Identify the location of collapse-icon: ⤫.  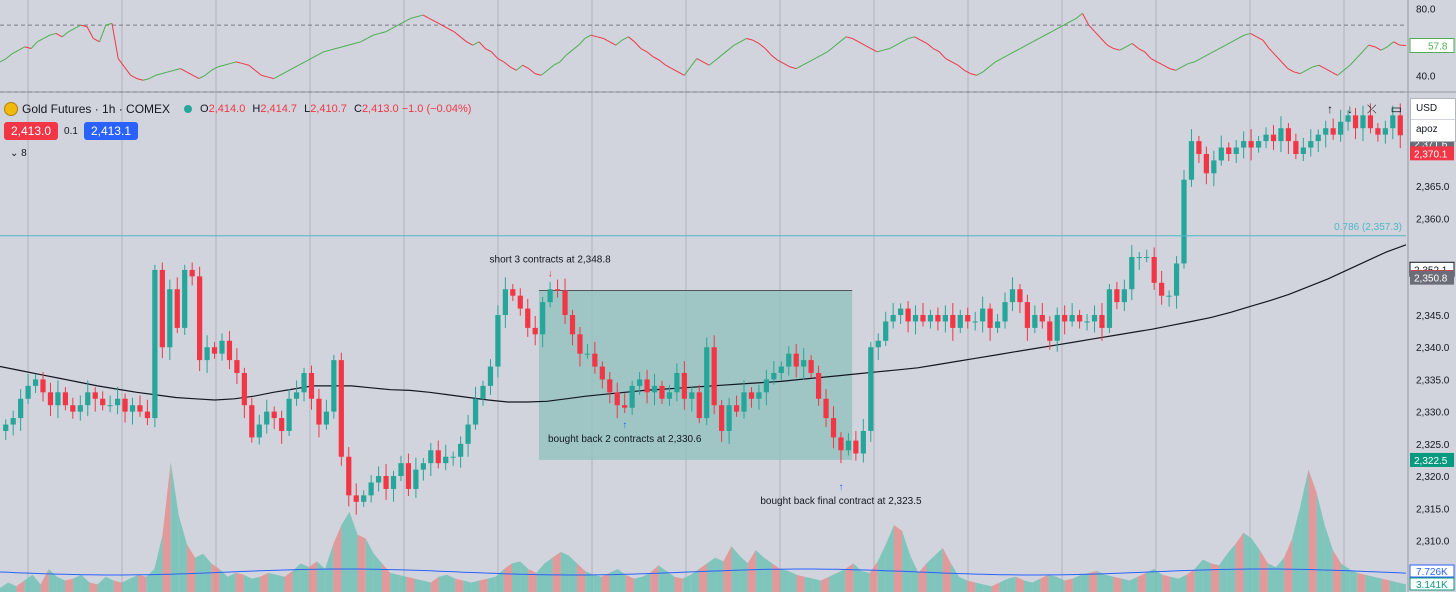
(1372, 109).